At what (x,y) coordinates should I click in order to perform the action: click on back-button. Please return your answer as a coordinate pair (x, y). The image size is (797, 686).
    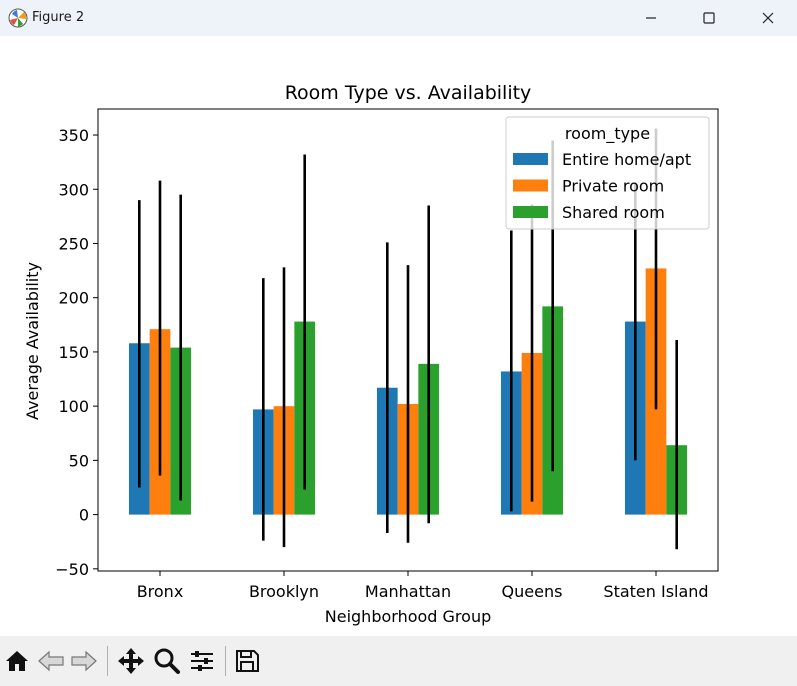
    Looking at the image, I should click on (51, 661).